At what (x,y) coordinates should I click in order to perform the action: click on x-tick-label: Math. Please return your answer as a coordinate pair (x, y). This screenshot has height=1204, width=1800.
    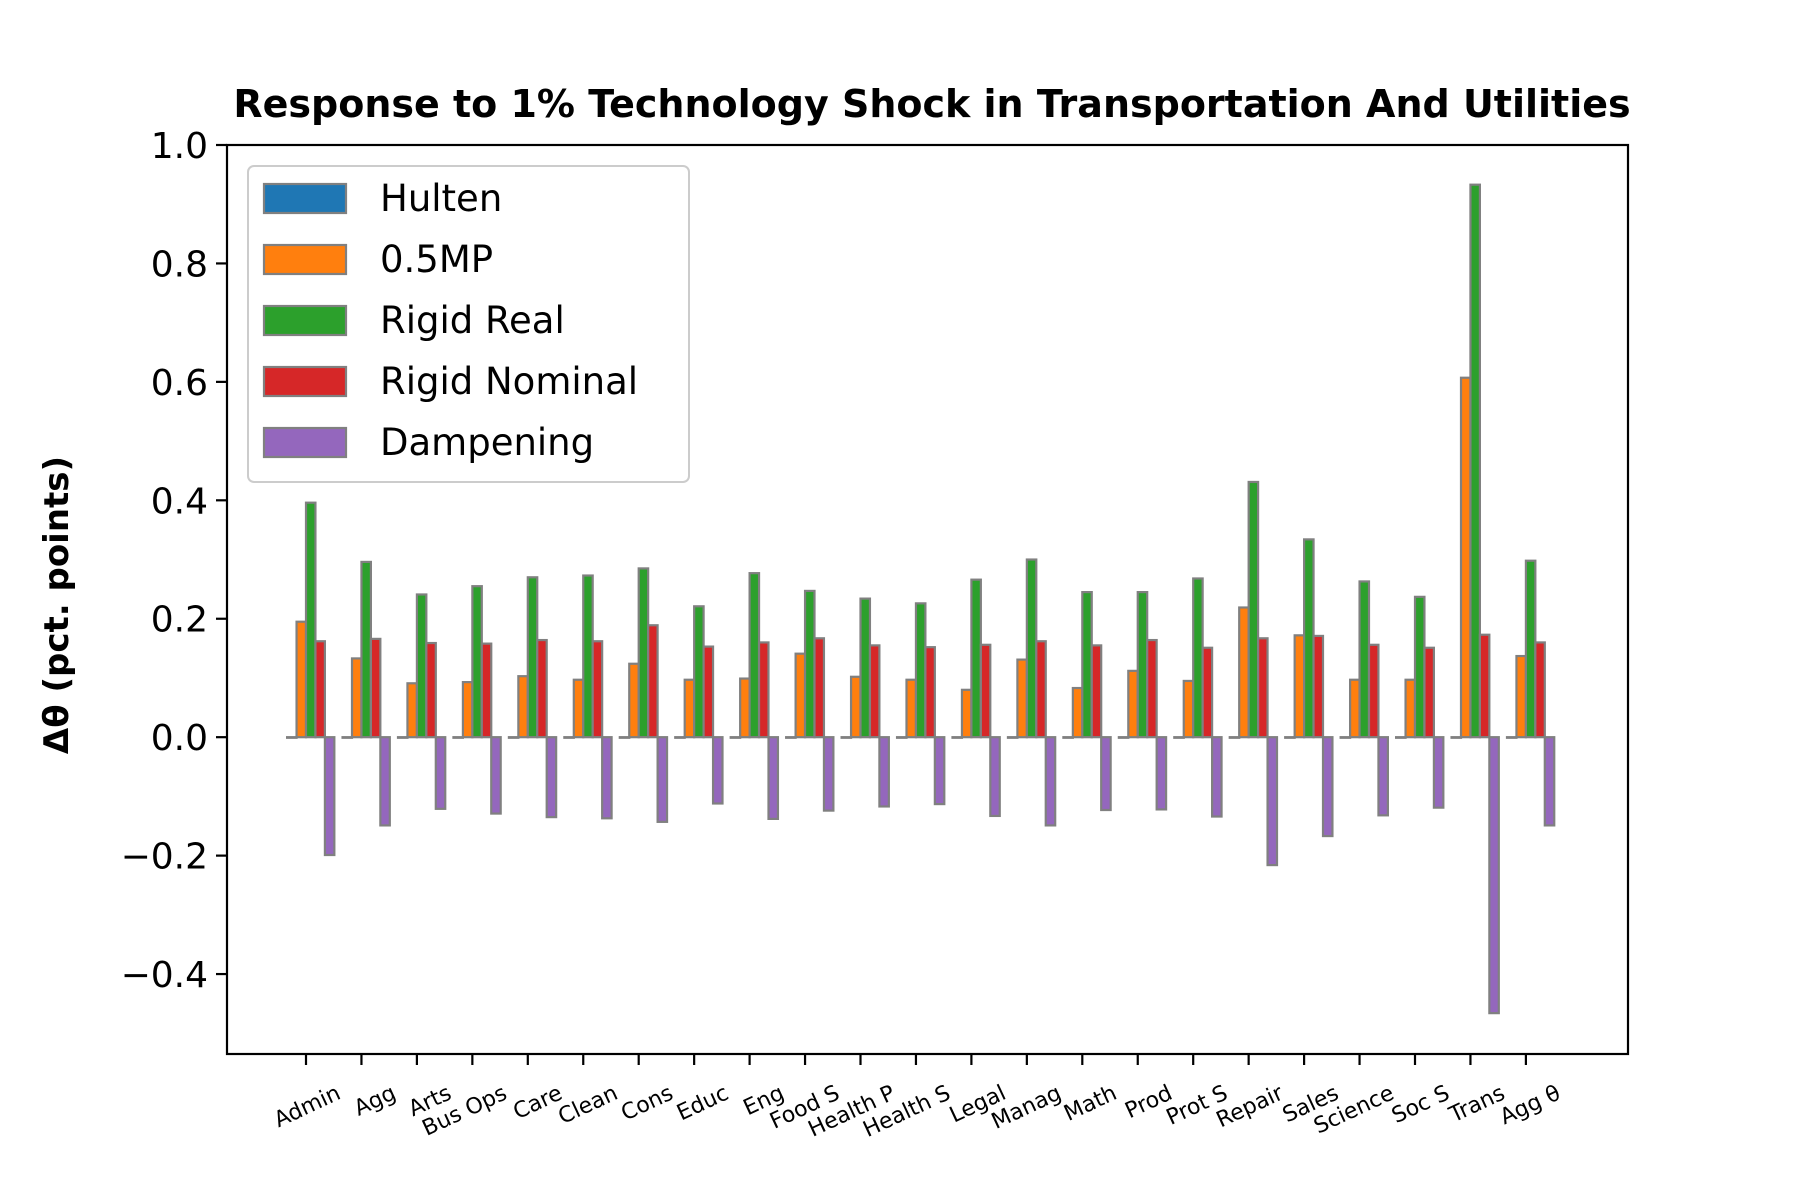
    Looking at the image, I should click on (1090, 1104).